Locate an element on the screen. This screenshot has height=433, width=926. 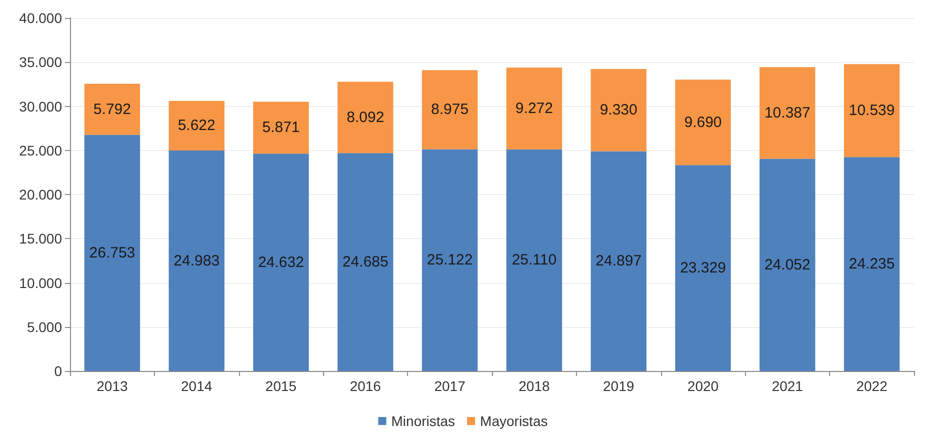
data-label: 9.272 is located at coordinates (534, 108).